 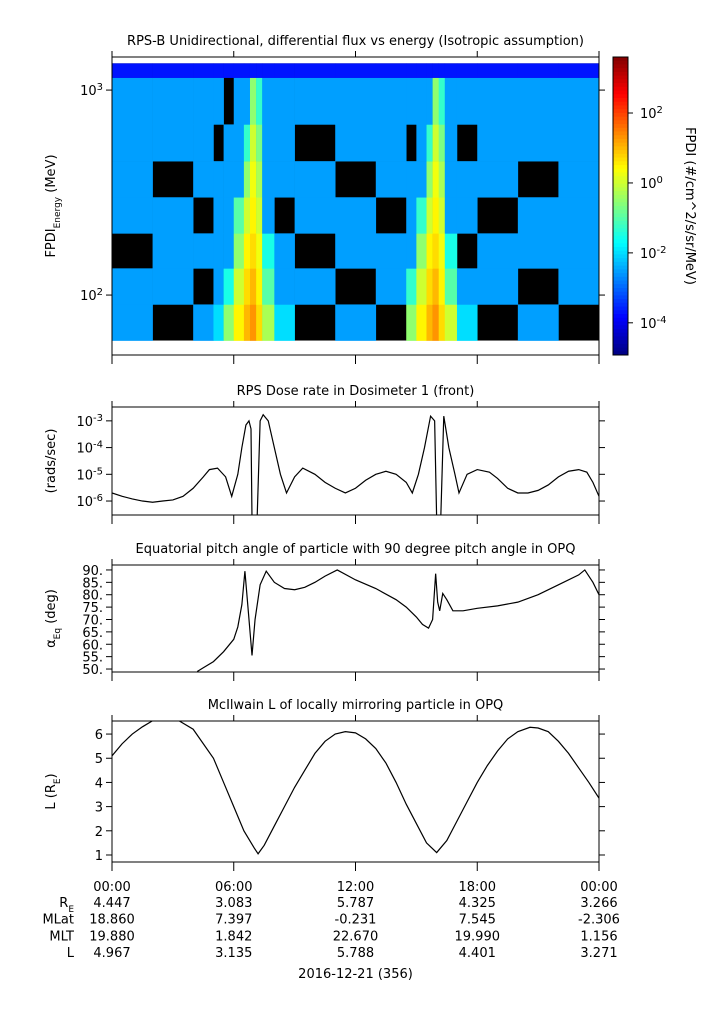 I want to click on y-tick-label: 10⁻⁴, so click(x=89, y=448).